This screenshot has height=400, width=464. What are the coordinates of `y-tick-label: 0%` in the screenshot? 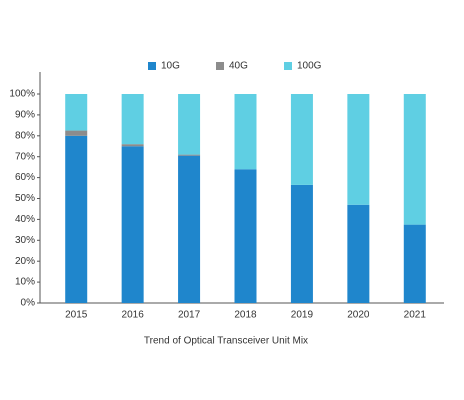 It's located at (28, 303).